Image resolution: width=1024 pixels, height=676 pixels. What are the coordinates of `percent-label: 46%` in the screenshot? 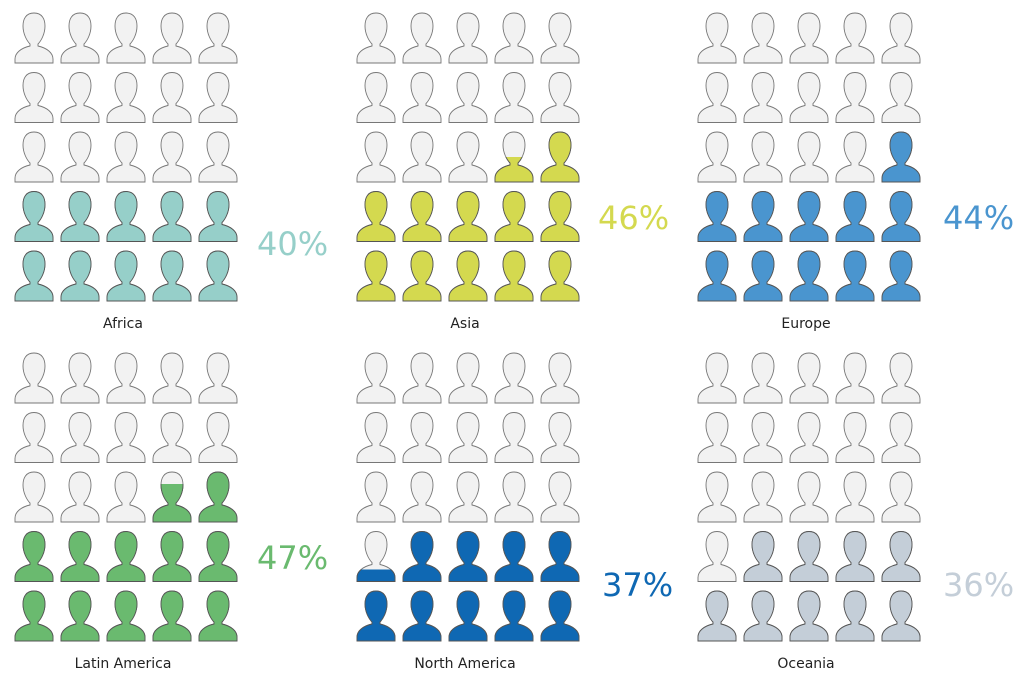 It's located at (633, 218).